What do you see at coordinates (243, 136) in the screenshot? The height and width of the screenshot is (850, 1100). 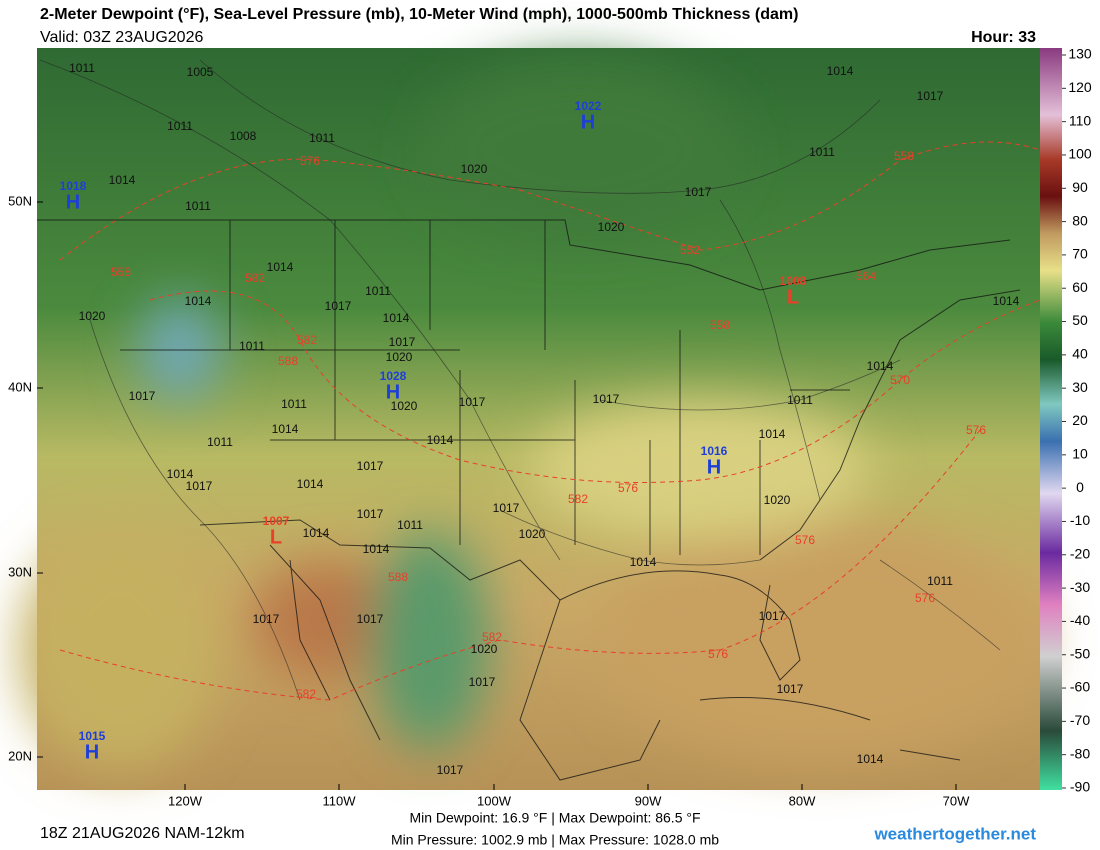 I see `isobar-label: 1008` at bounding box center [243, 136].